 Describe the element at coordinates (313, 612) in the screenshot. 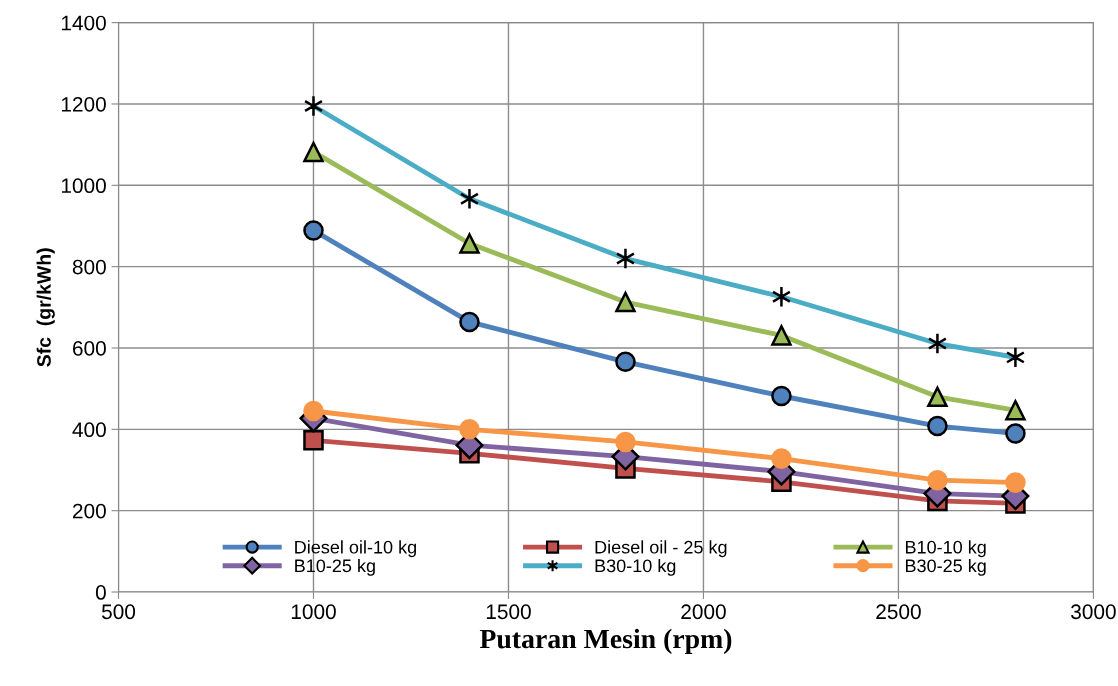

I see `x-tick-label: 1000` at that location.